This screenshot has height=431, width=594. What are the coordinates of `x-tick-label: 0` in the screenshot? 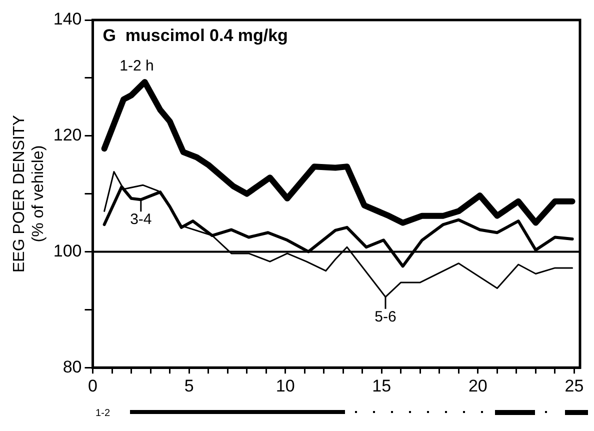 It's located at (93, 386).